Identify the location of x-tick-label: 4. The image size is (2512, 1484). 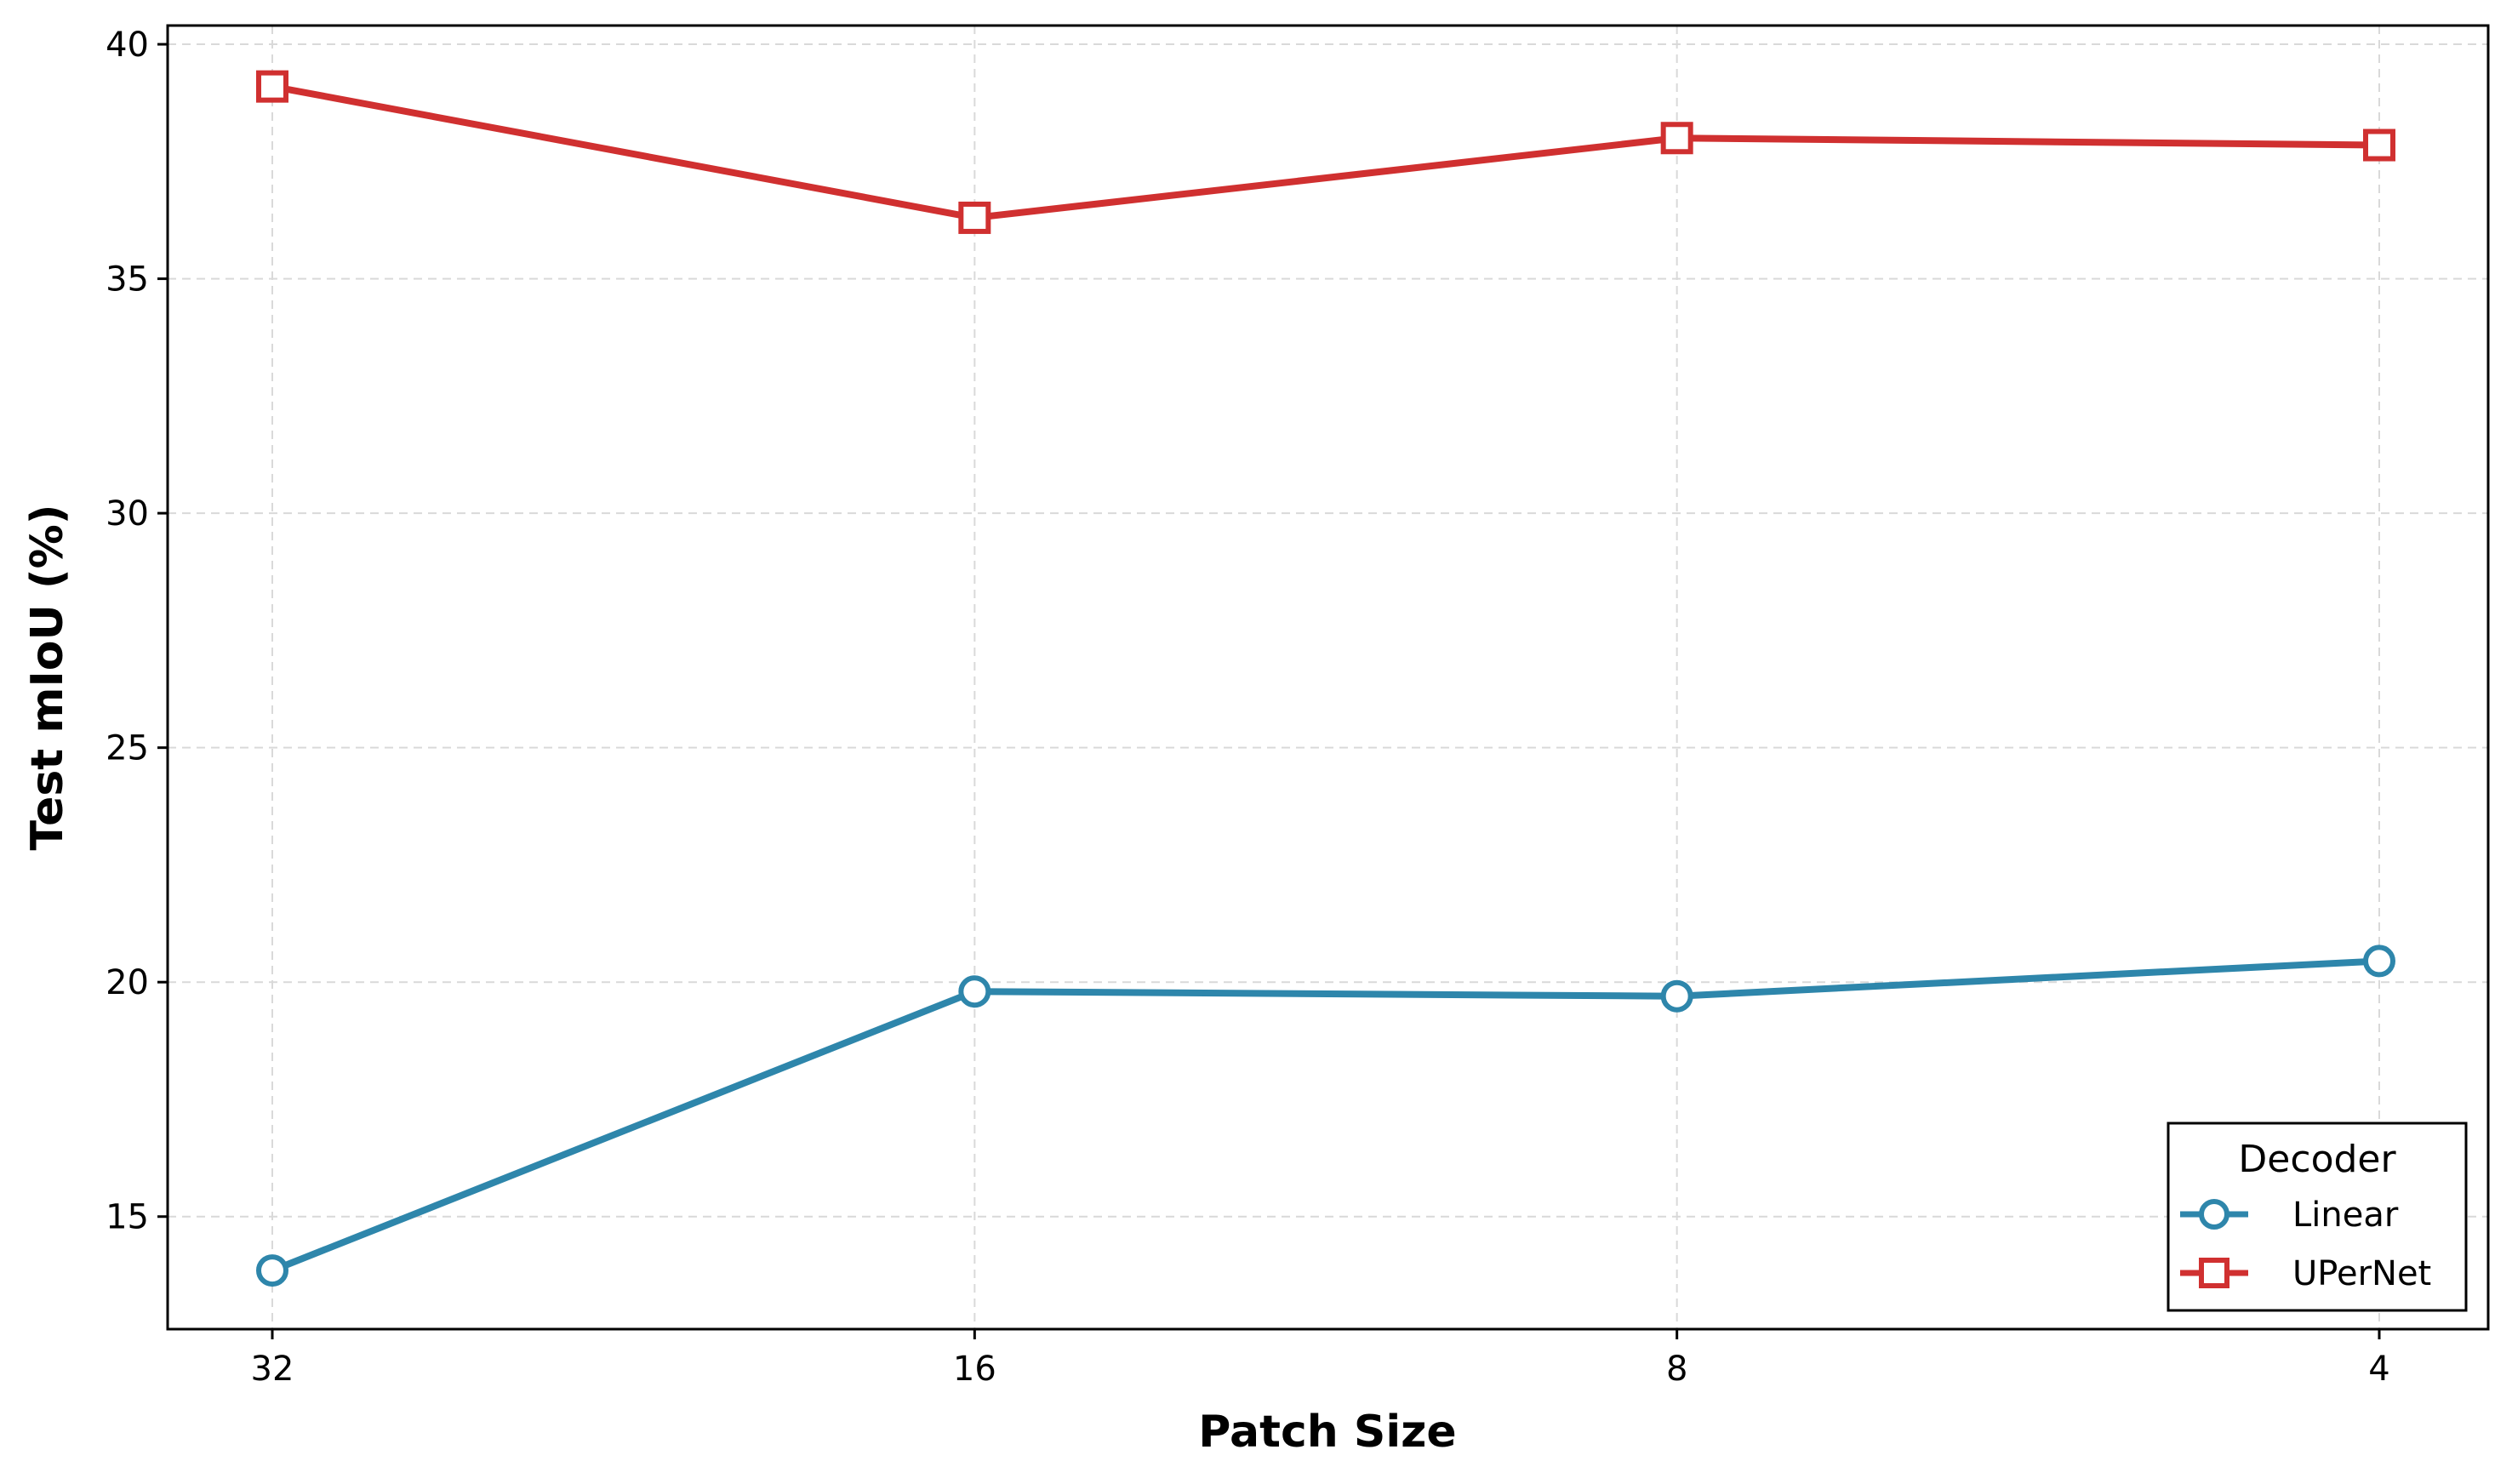
(2378, 1369).